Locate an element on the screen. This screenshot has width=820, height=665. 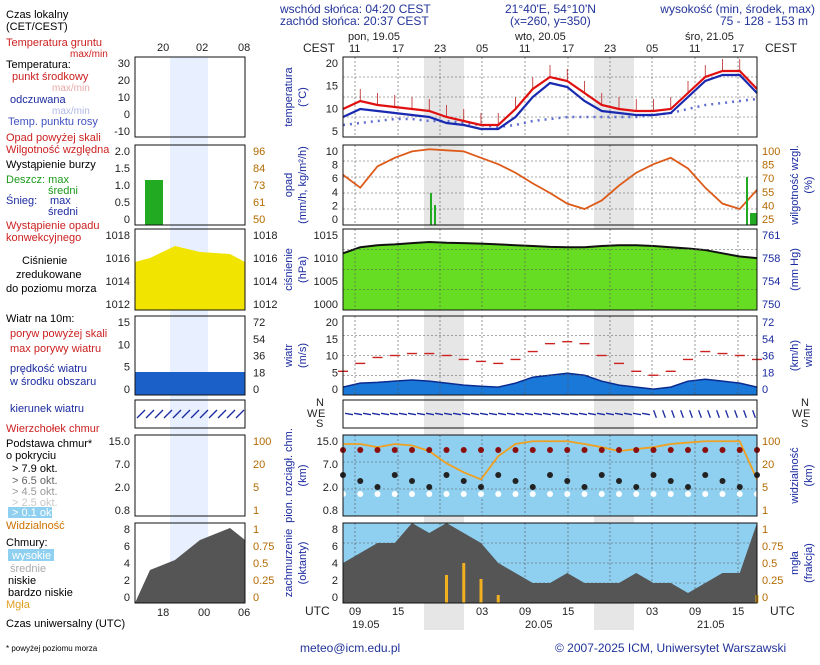
precip-rlabel: wilgotność wzgl. is located at coordinates (795, 185).